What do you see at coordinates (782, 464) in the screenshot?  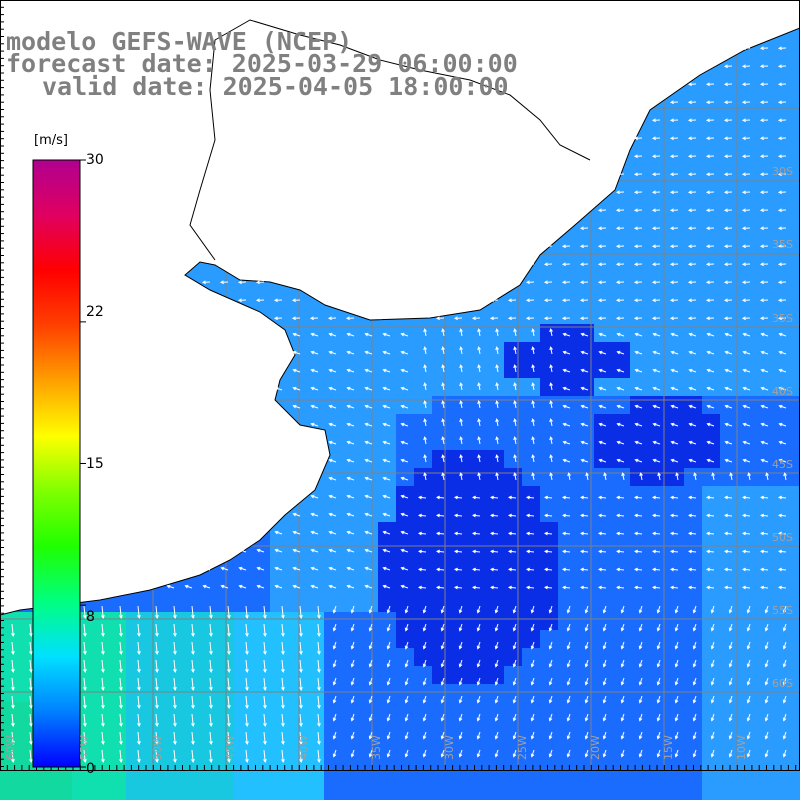 I see `lat-label: 45S` at bounding box center [782, 464].